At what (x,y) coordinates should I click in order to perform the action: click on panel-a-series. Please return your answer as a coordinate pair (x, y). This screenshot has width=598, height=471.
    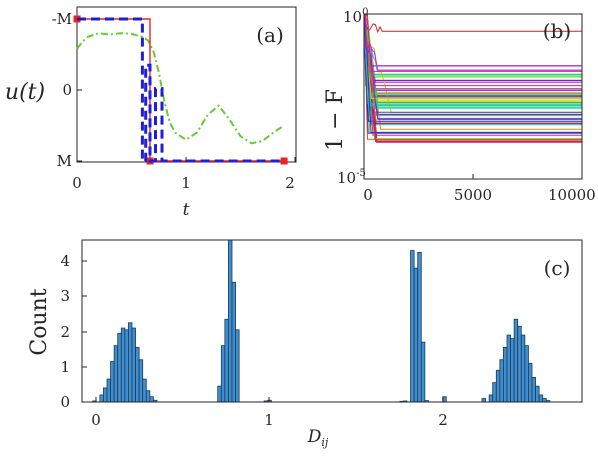
    Looking at the image, I should click on (180, 90).